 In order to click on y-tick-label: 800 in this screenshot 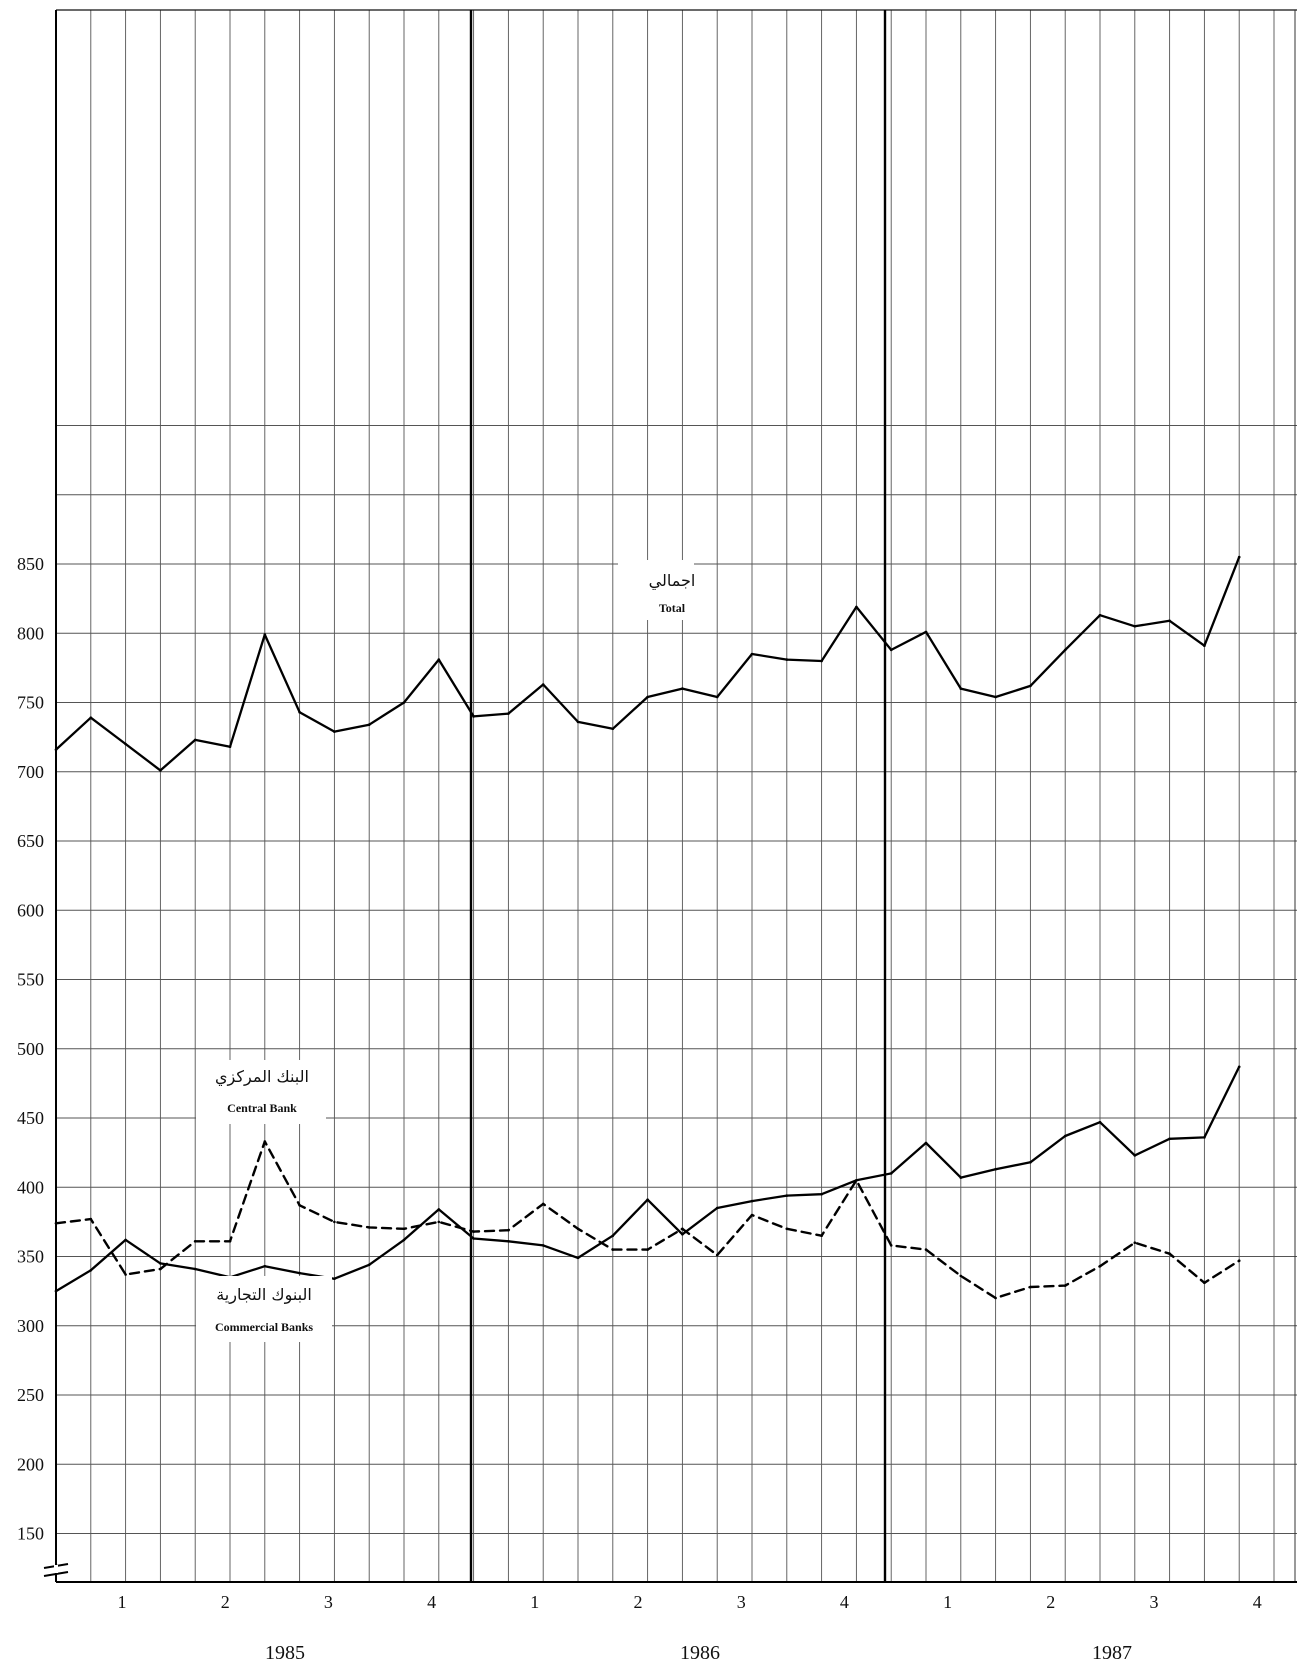, I will do `click(30, 633)`.